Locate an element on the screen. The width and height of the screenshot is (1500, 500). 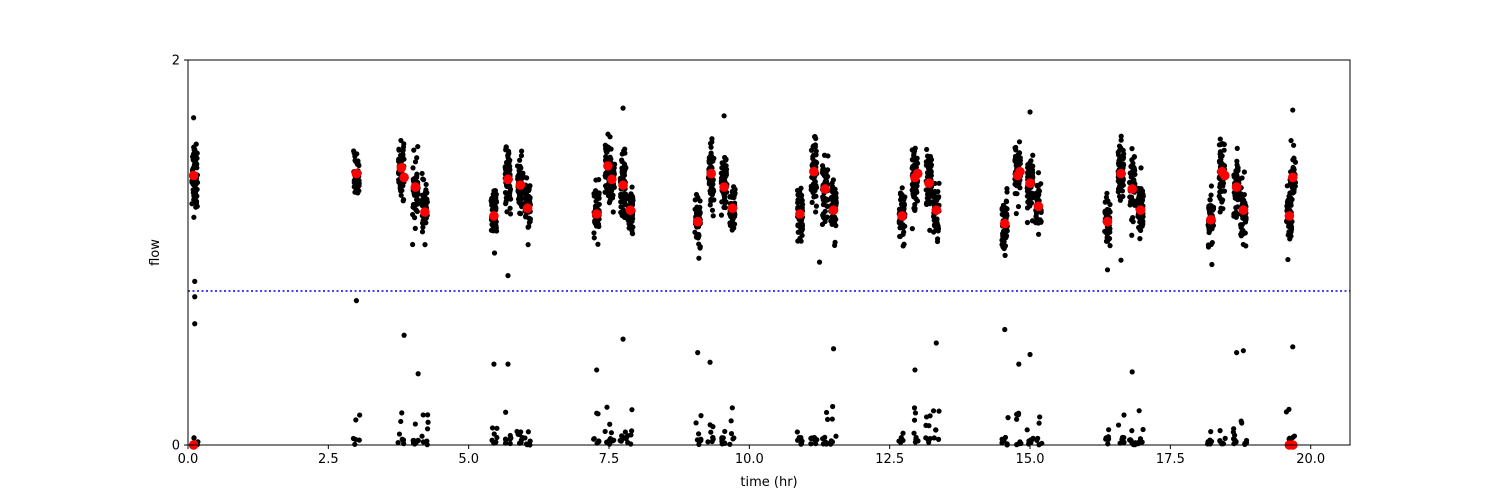
x-tick-label: 15.0 is located at coordinates (1030, 459).